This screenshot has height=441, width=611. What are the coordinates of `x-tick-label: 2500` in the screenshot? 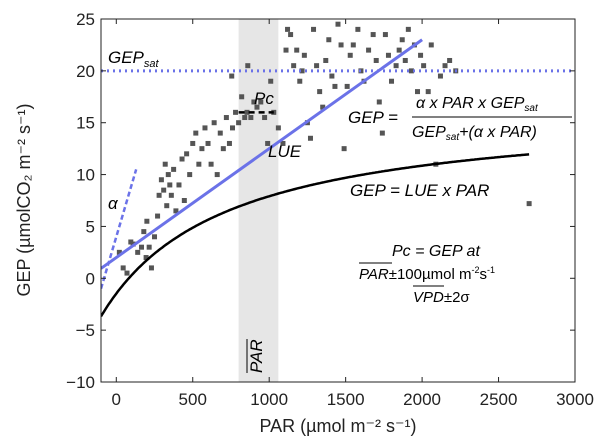 It's located at (499, 399).